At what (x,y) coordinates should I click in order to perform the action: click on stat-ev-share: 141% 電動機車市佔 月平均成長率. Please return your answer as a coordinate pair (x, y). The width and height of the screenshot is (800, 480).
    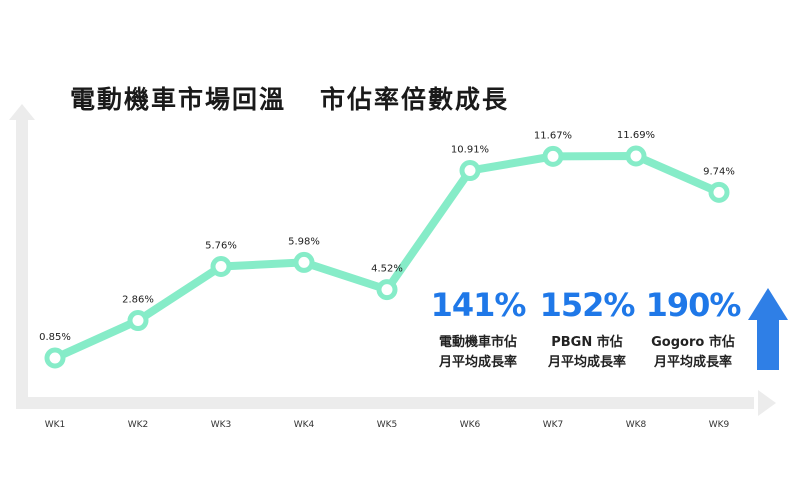
    Looking at the image, I should click on (478, 329).